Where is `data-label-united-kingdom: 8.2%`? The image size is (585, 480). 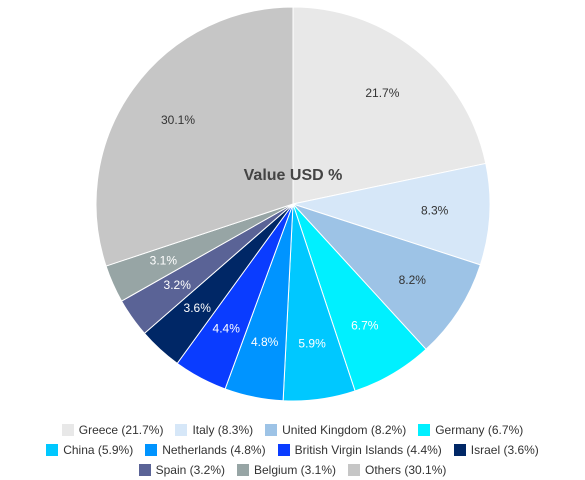
data-label-united-kingdom: 8.2% is located at coordinates (413, 280).